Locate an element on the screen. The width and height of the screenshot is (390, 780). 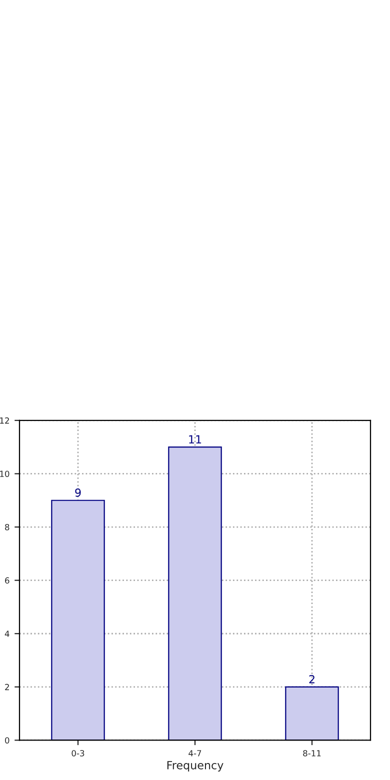
data-label: 11 is located at coordinates (195, 439).